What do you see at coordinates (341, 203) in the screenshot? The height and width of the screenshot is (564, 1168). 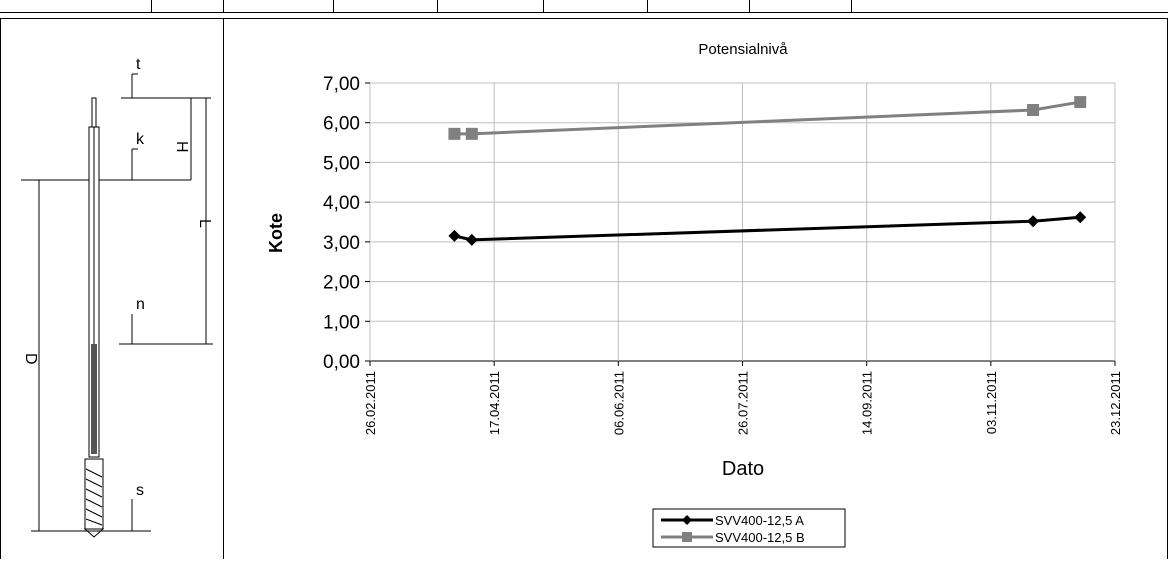 I see `y-tick-label: 4,00` at bounding box center [341, 203].